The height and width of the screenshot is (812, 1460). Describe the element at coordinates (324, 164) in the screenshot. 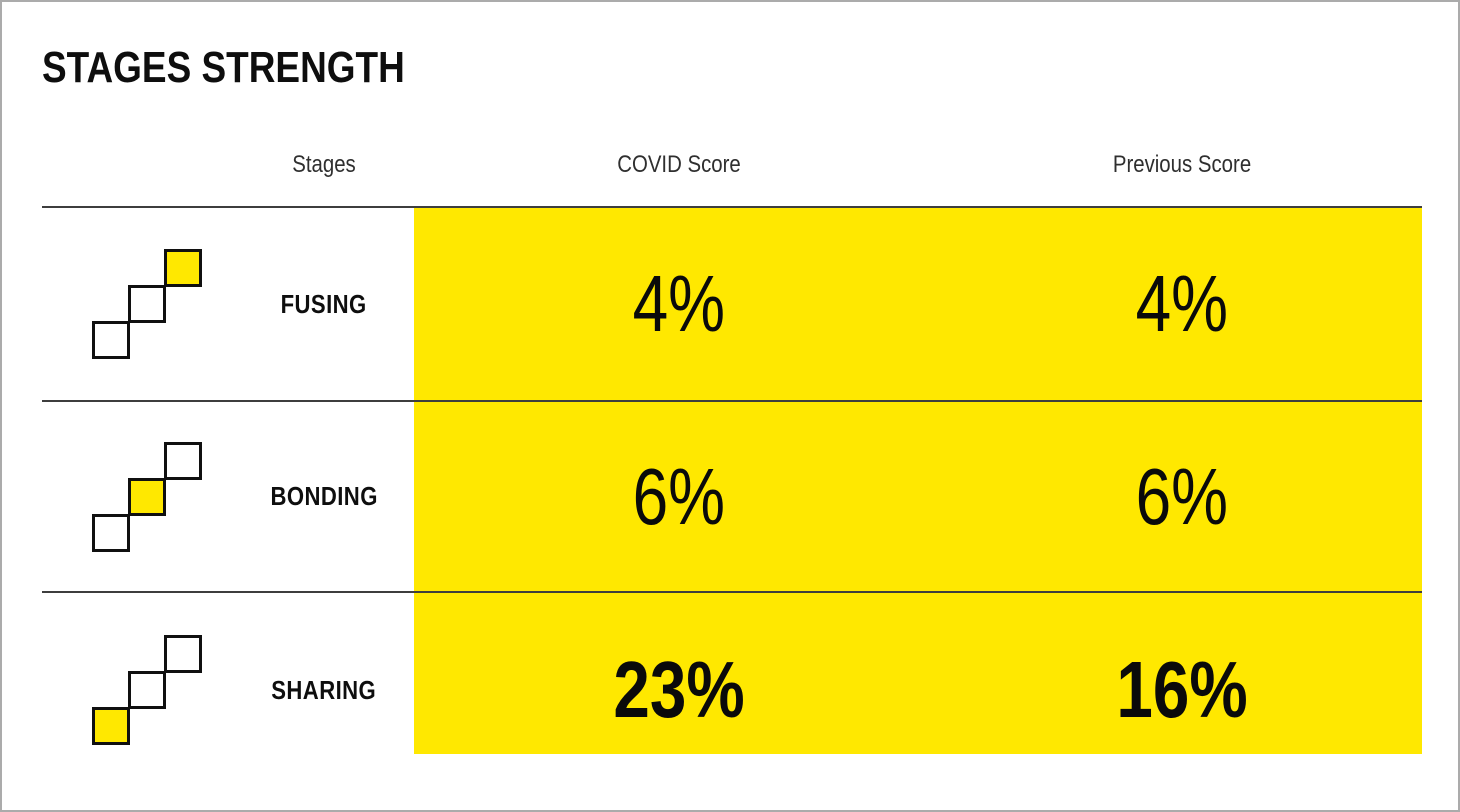

I see `column-header-stages: Stages` at that location.